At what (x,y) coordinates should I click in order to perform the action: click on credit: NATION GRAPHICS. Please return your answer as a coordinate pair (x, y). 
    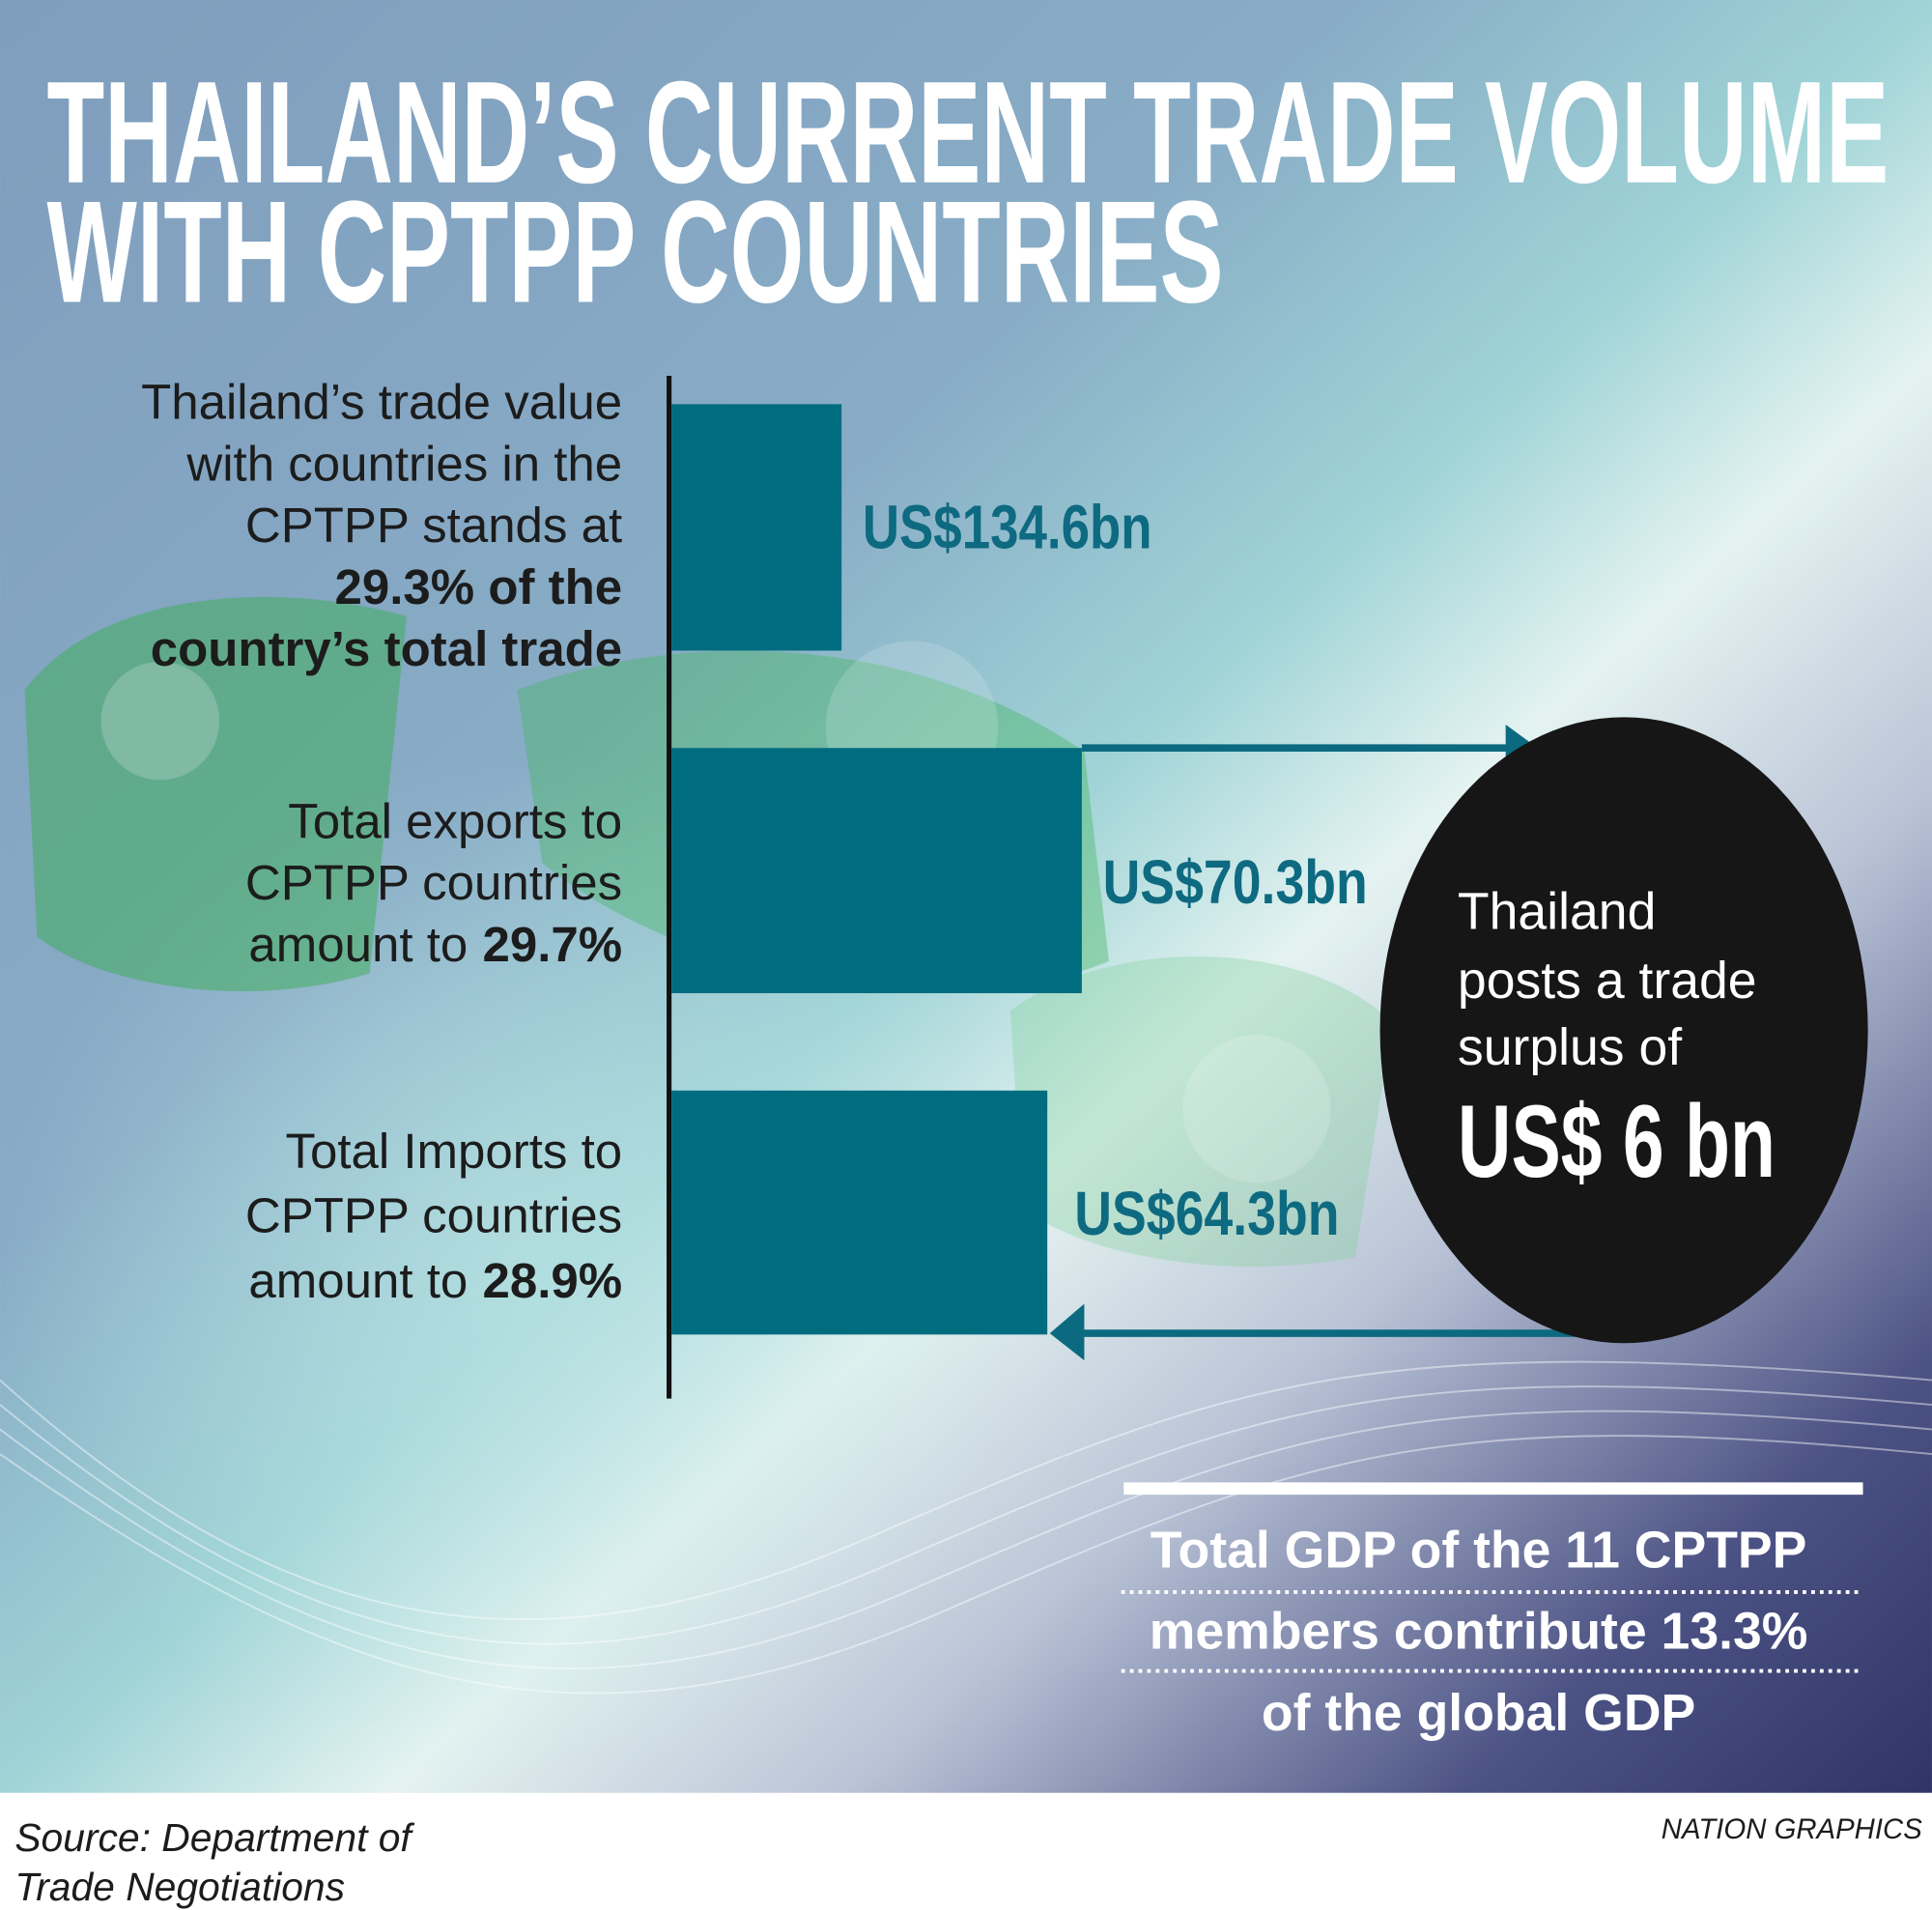
    Looking at the image, I should click on (1792, 1829).